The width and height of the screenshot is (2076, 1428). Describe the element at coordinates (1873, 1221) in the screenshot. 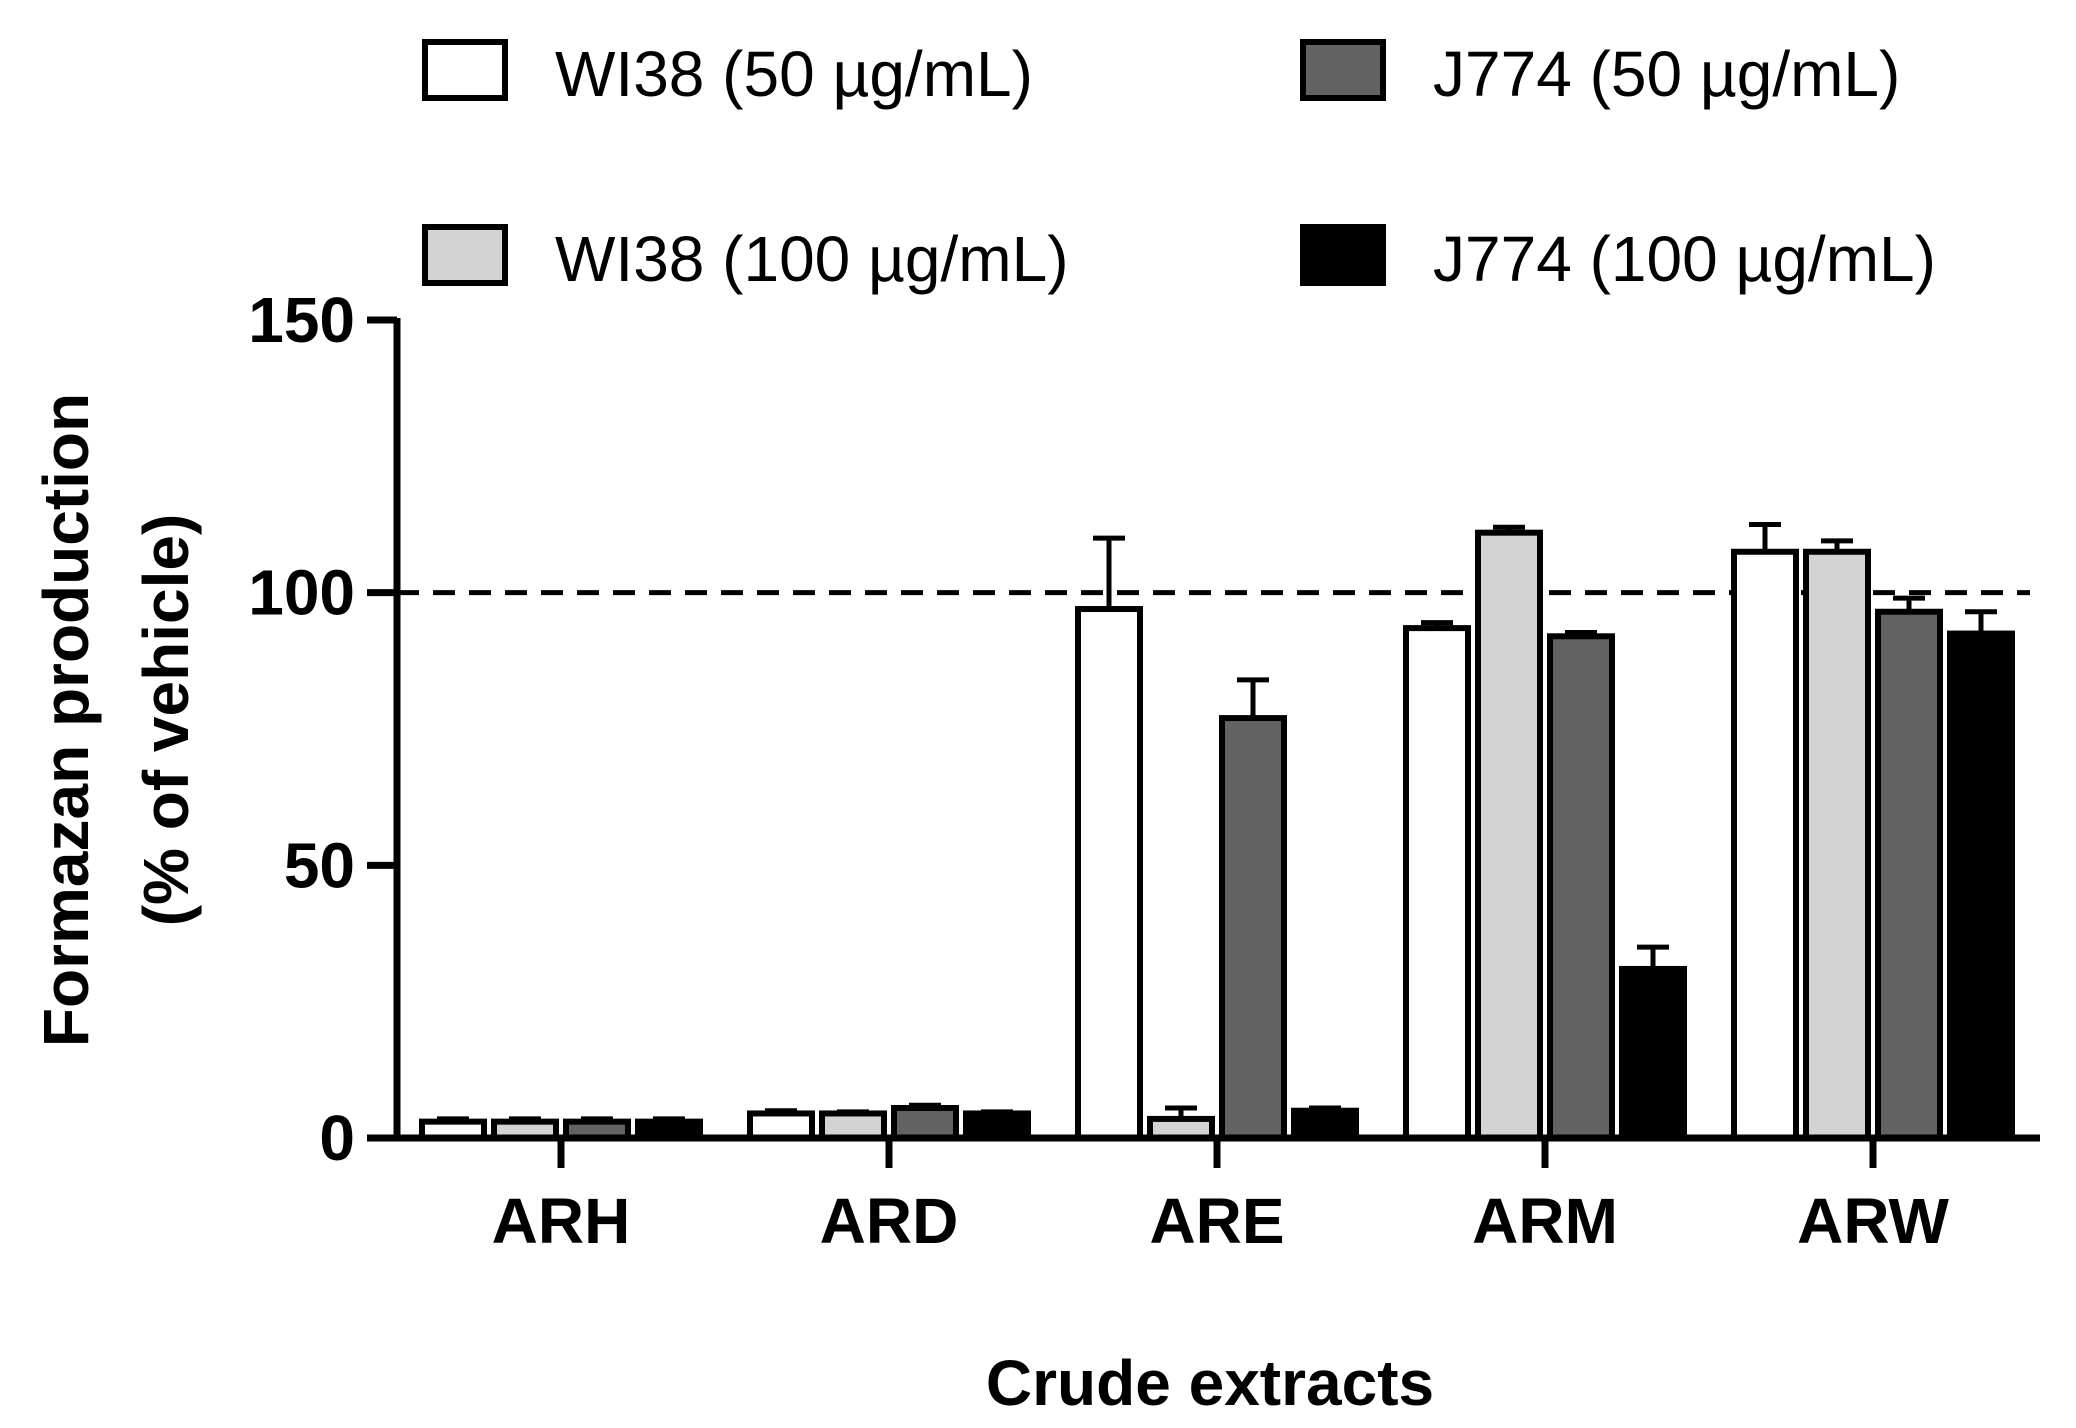

I see `x-tick-label-arw: ARW` at that location.